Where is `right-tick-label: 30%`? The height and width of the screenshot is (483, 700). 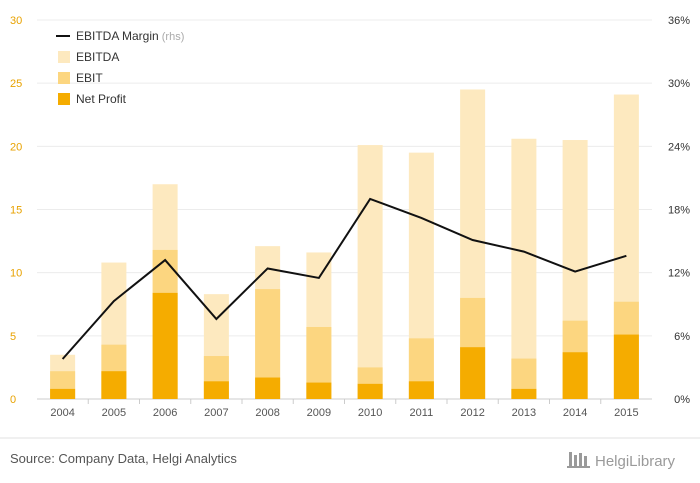
right-tick-label: 30% is located at coordinates (679, 84).